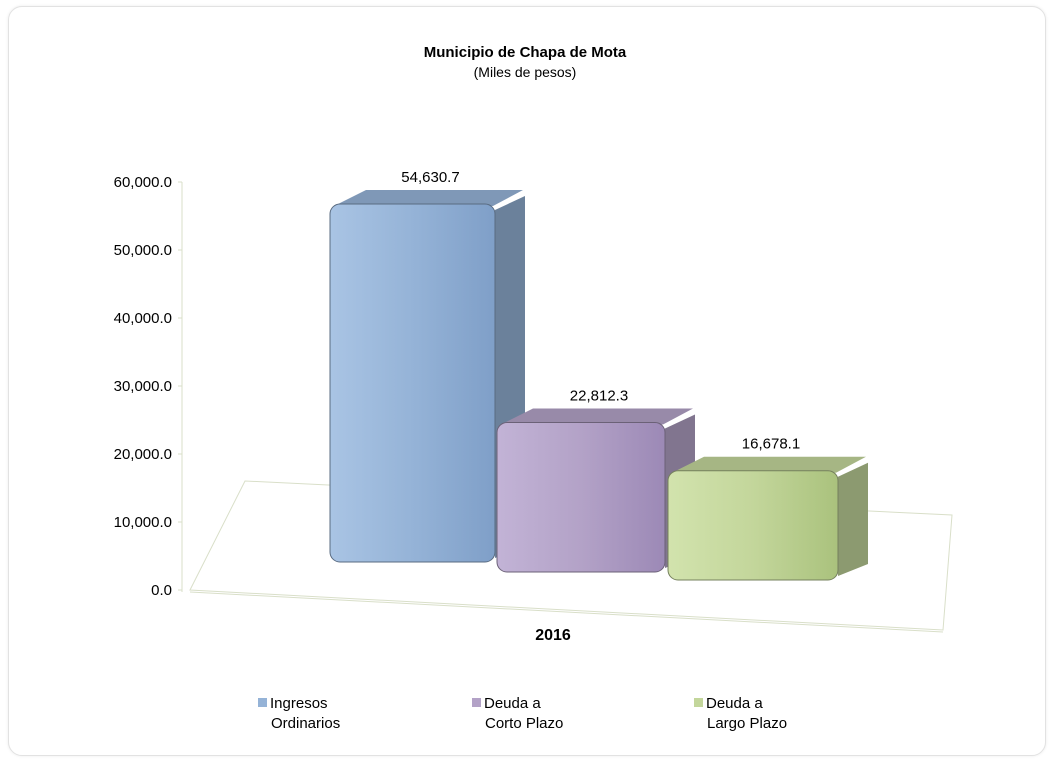 The width and height of the screenshot is (1050, 759). Describe the element at coordinates (143, 522) in the screenshot. I see `y-tick-label: 10,000.0` at that location.